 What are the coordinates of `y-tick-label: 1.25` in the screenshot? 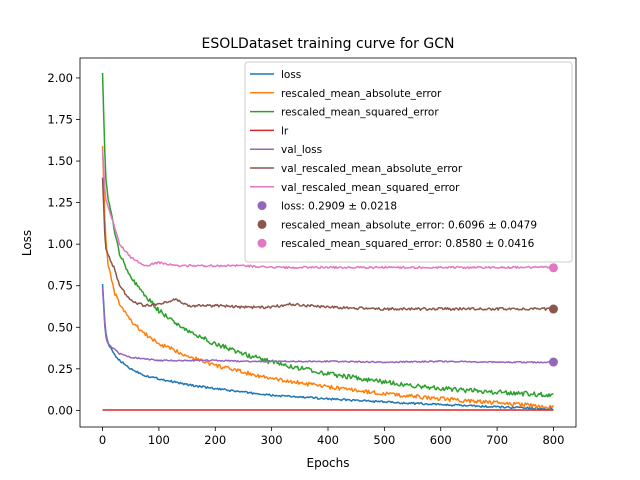 It's located at (60, 203).